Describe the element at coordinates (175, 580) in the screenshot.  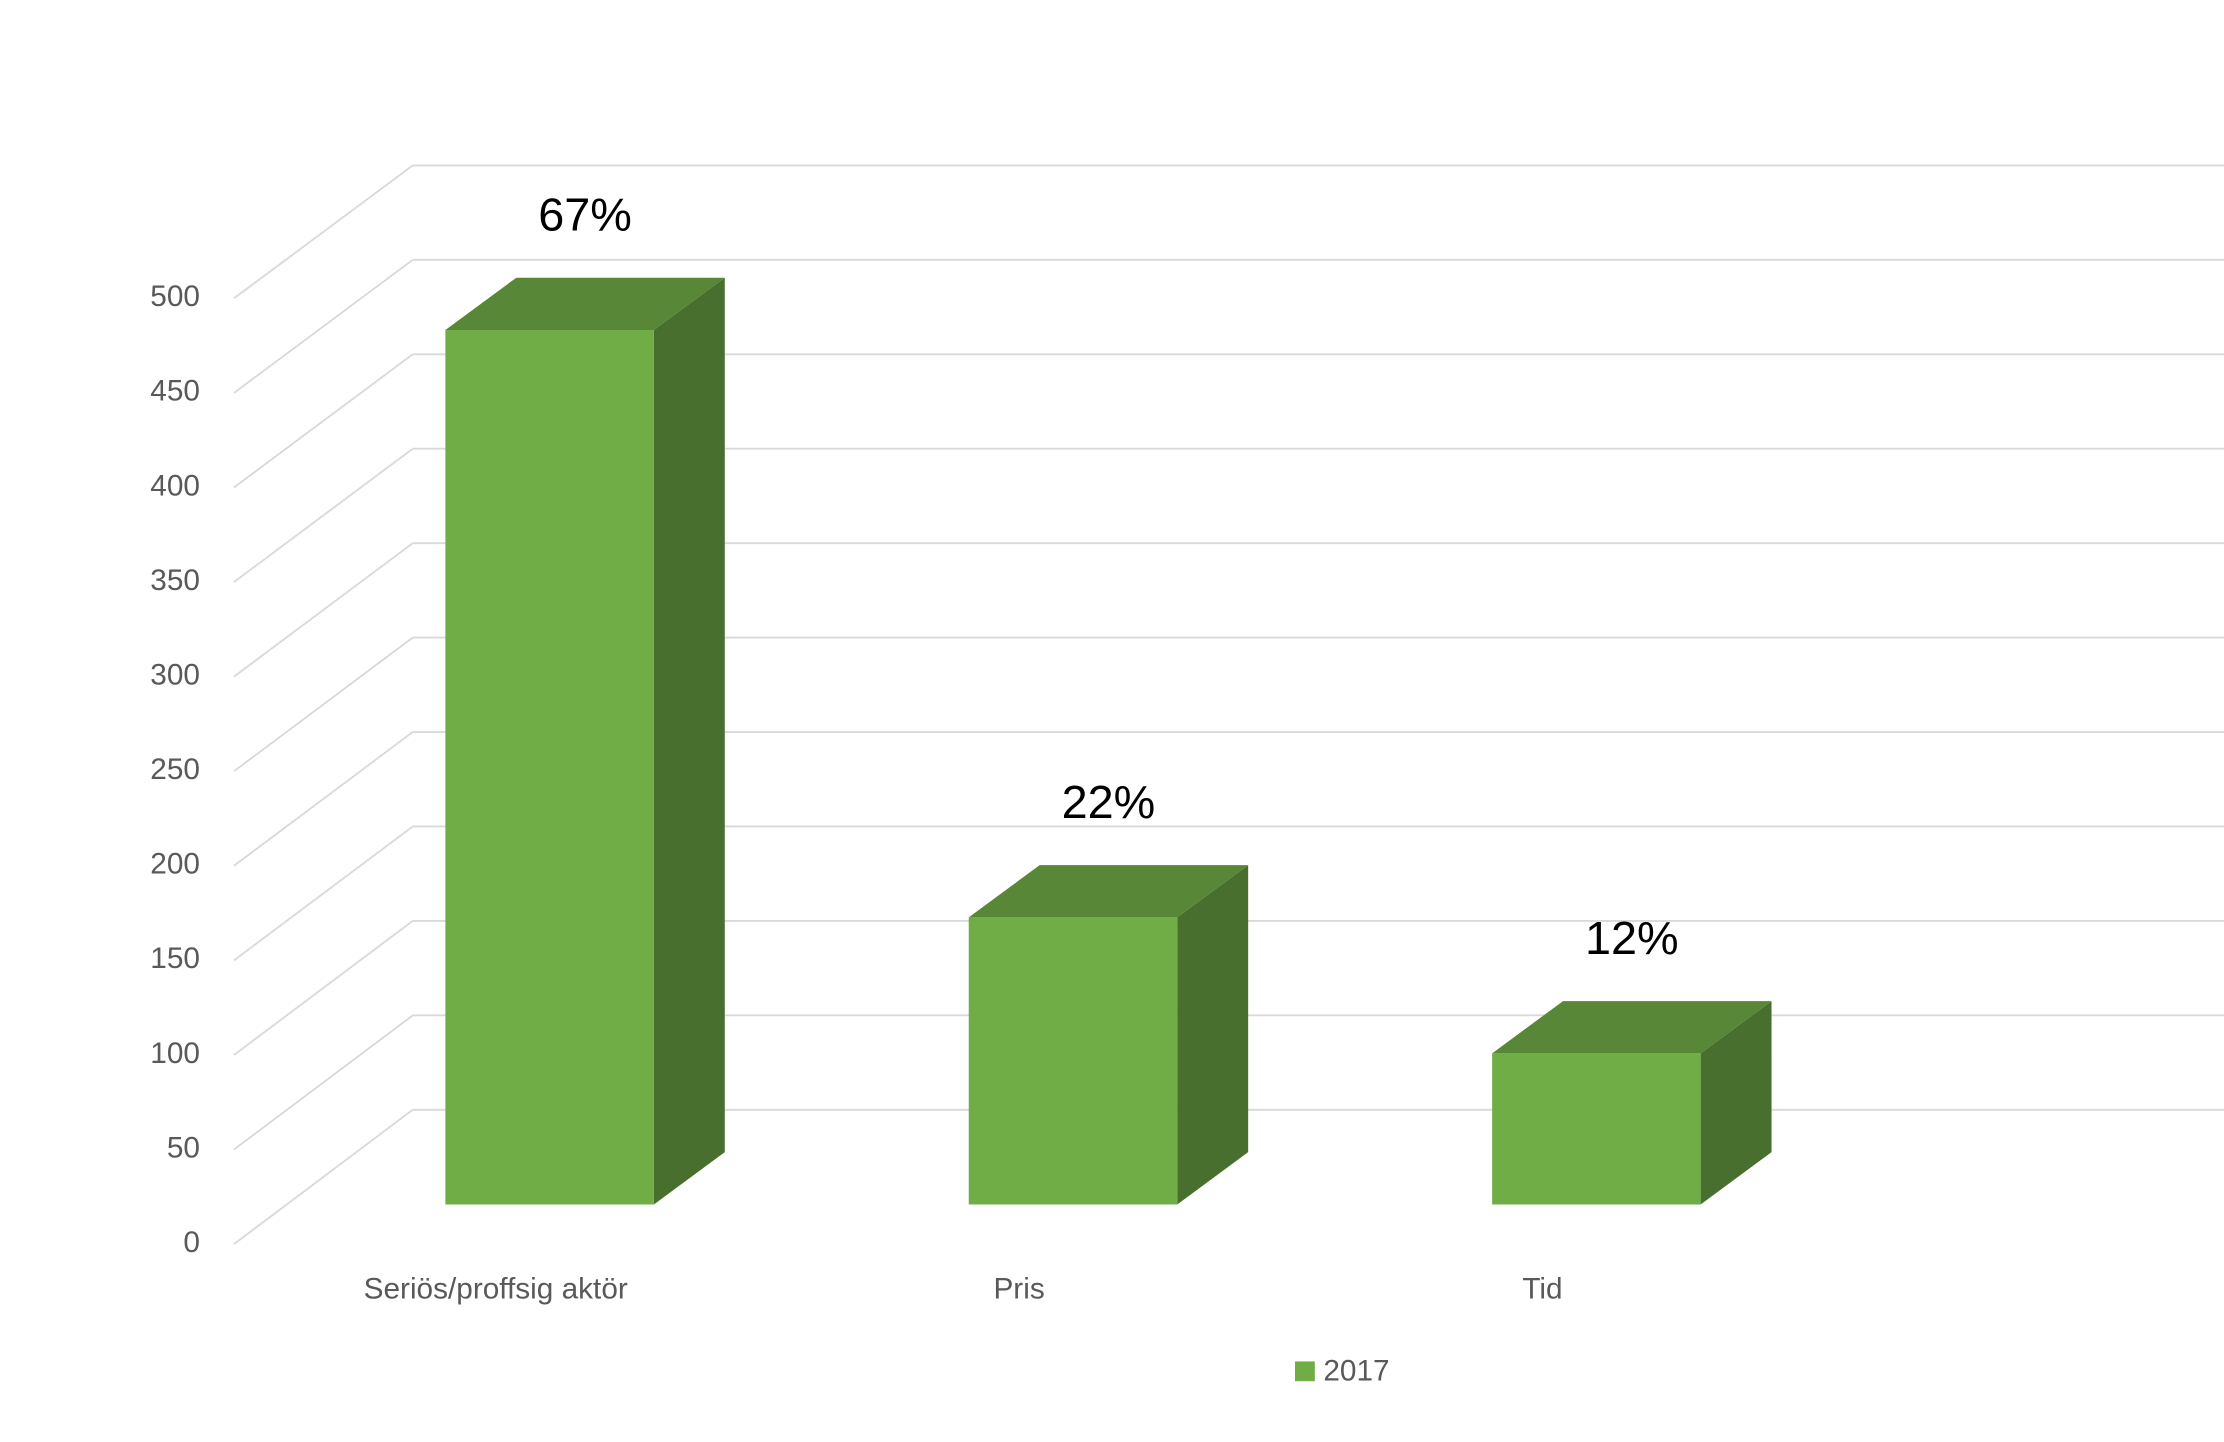
I see `y-tick-label: 350` at that location.